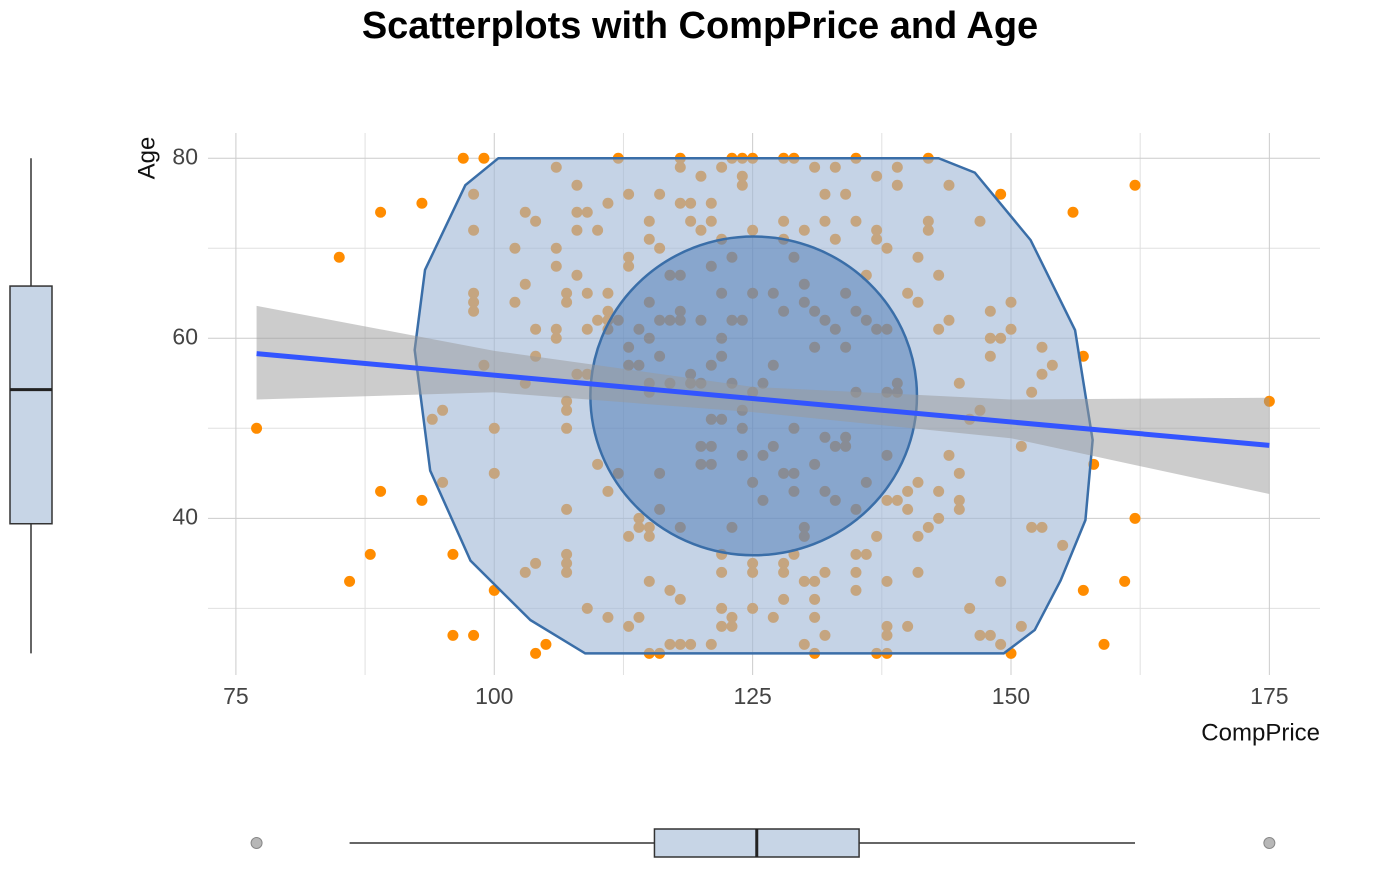 This screenshot has width=1400, height=871. I want to click on x-tick-label: 125, so click(752, 696).